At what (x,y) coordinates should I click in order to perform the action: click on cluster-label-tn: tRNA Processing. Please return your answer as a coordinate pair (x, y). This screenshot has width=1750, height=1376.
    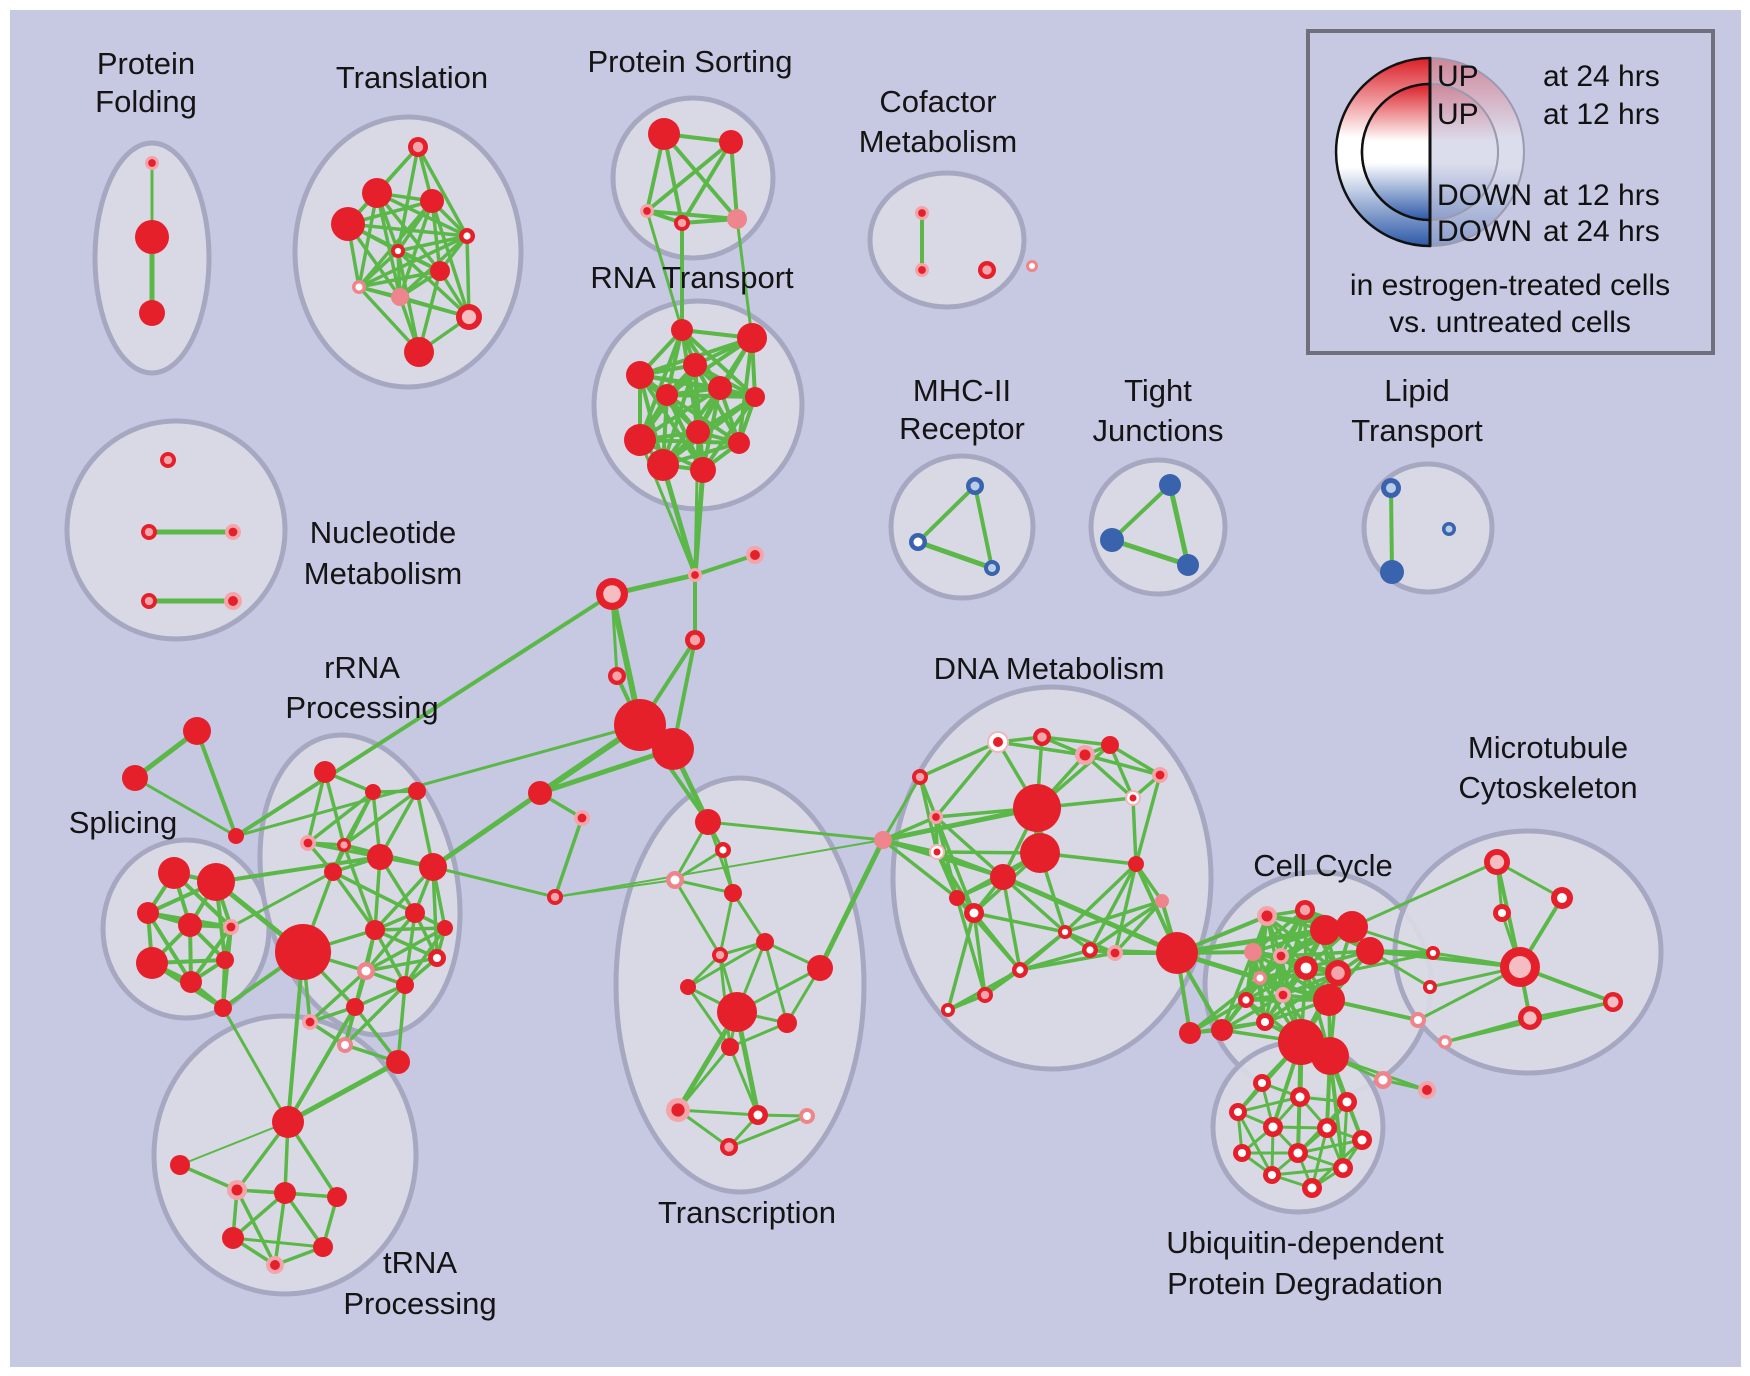
    Looking at the image, I should click on (419, 1283).